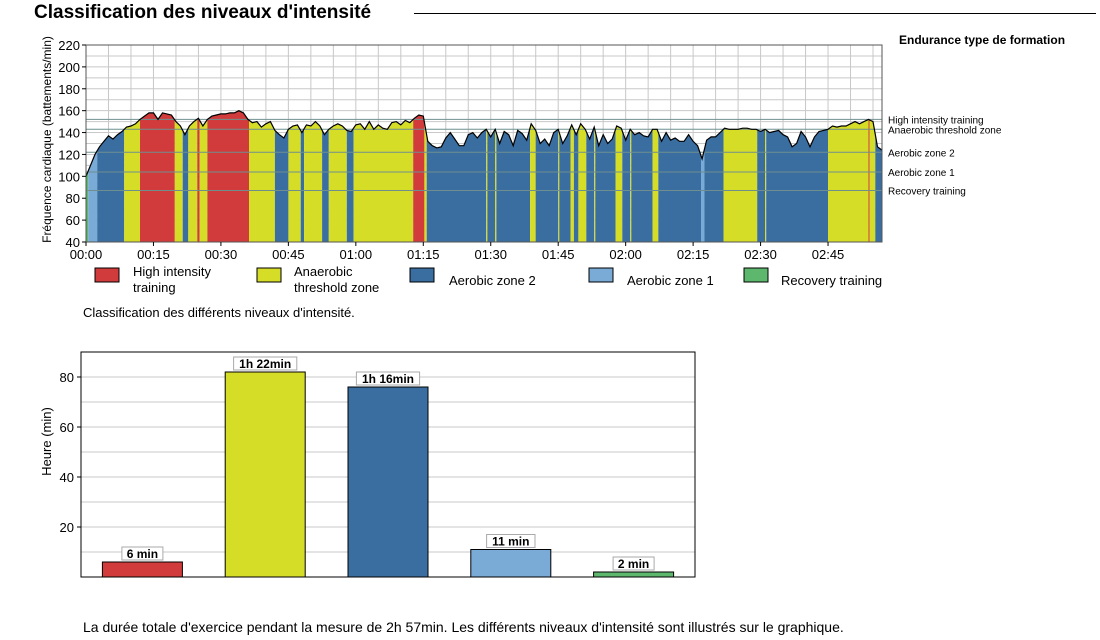 The width and height of the screenshot is (1100, 640). What do you see at coordinates (67, 527) in the screenshot?
I see `bar-y-tick-label: 20` at bounding box center [67, 527].